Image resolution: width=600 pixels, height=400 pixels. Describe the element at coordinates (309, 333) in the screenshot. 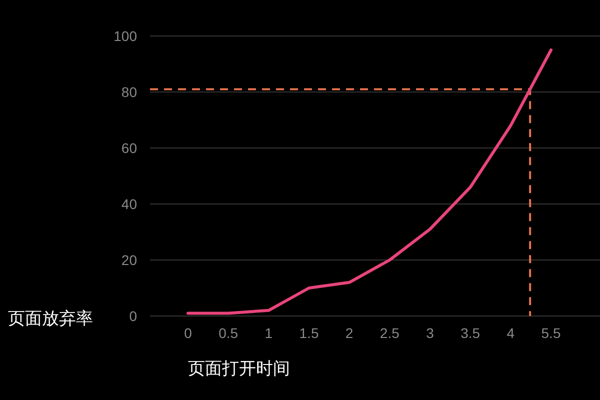

I see `x-tick-label: 1.5` at that location.